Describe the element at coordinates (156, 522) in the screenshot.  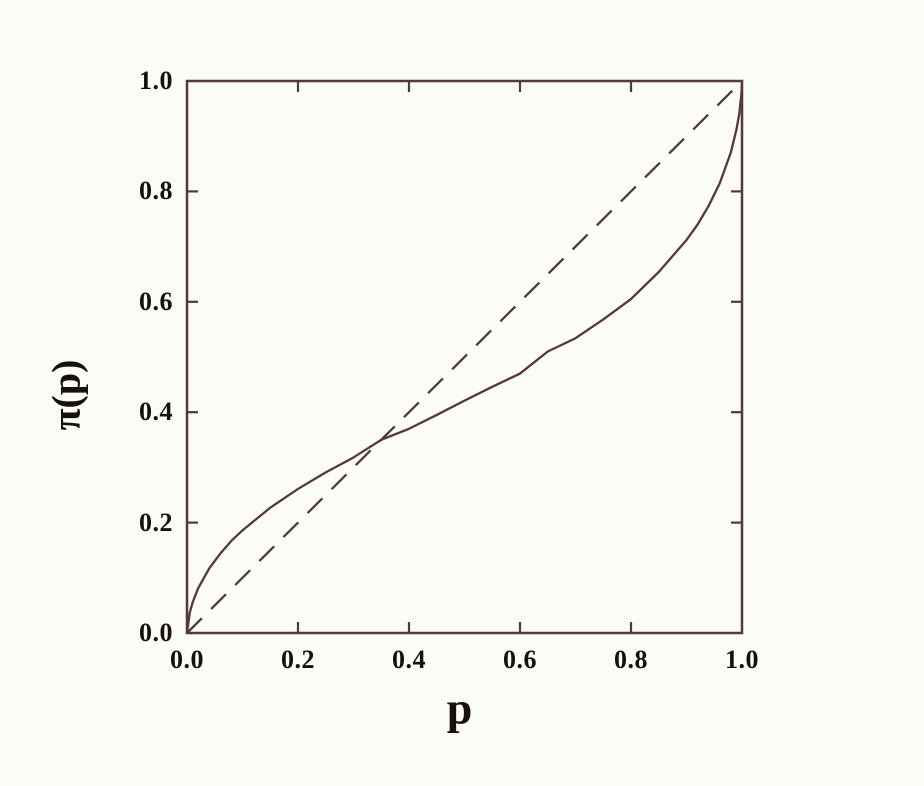
I see `y-tick-label: 0.2` at that location.